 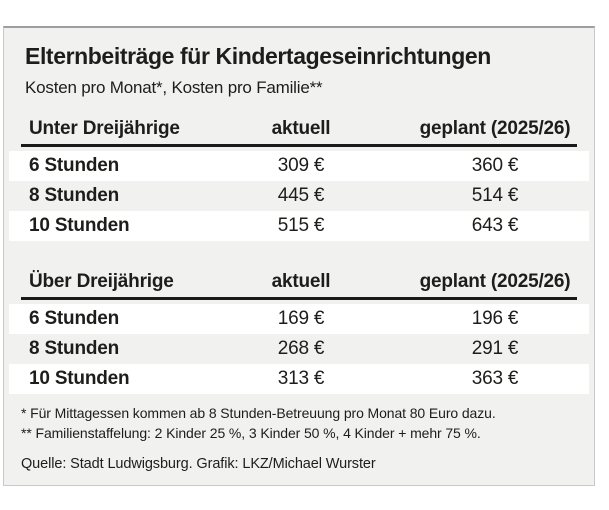 I want to click on table-row: 8 Stunden 268 € 291 €, so click(x=299, y=349).